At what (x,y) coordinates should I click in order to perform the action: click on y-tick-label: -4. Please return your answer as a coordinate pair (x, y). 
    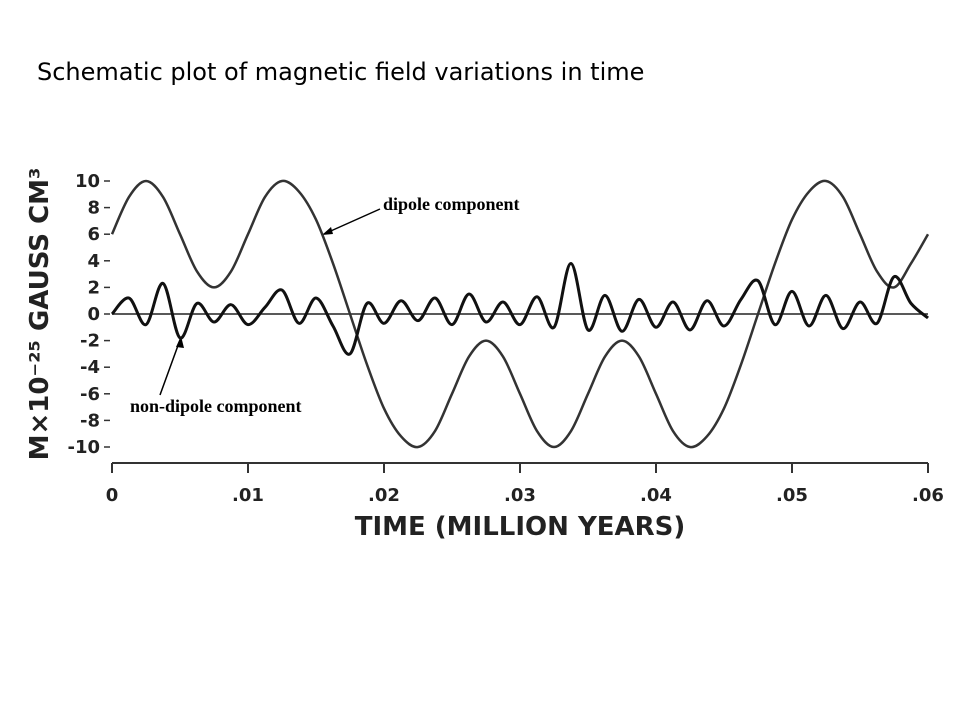
    Looking at the image, I should click on (90, 367).